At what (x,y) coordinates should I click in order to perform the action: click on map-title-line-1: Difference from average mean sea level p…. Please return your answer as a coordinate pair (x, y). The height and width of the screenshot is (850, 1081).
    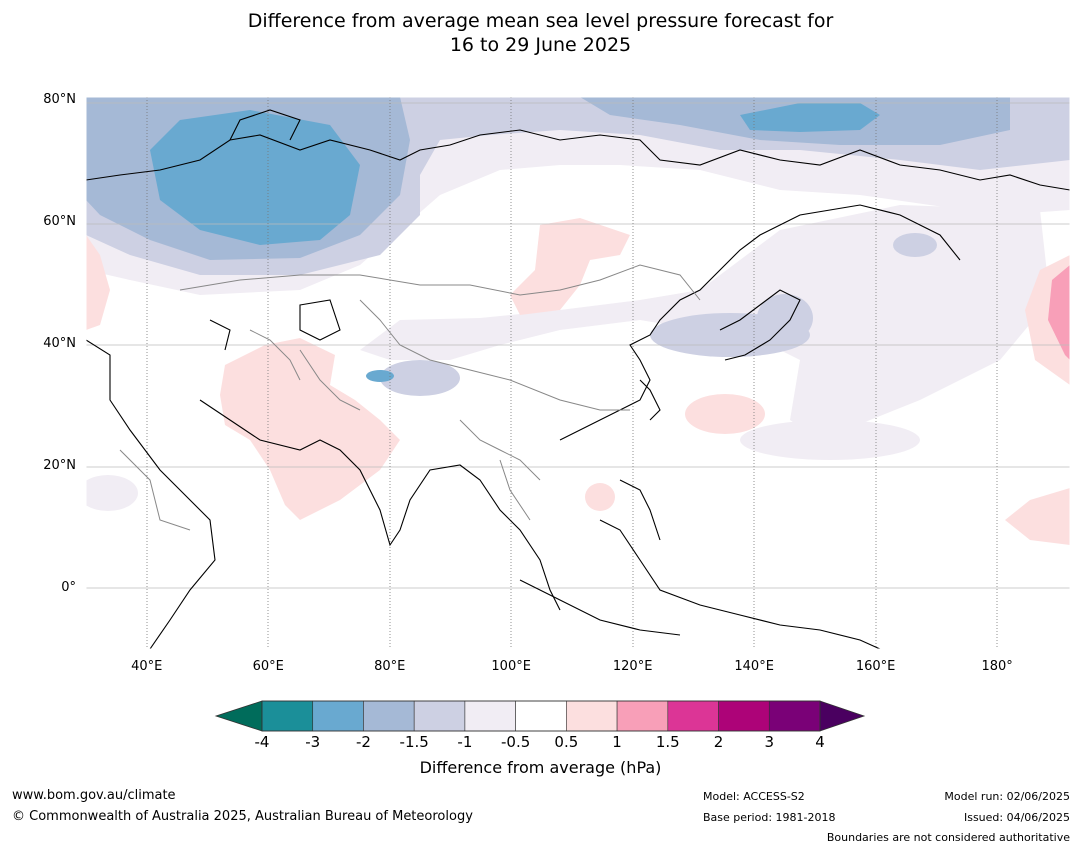
    Looking at the image, I should click on (540, 21).